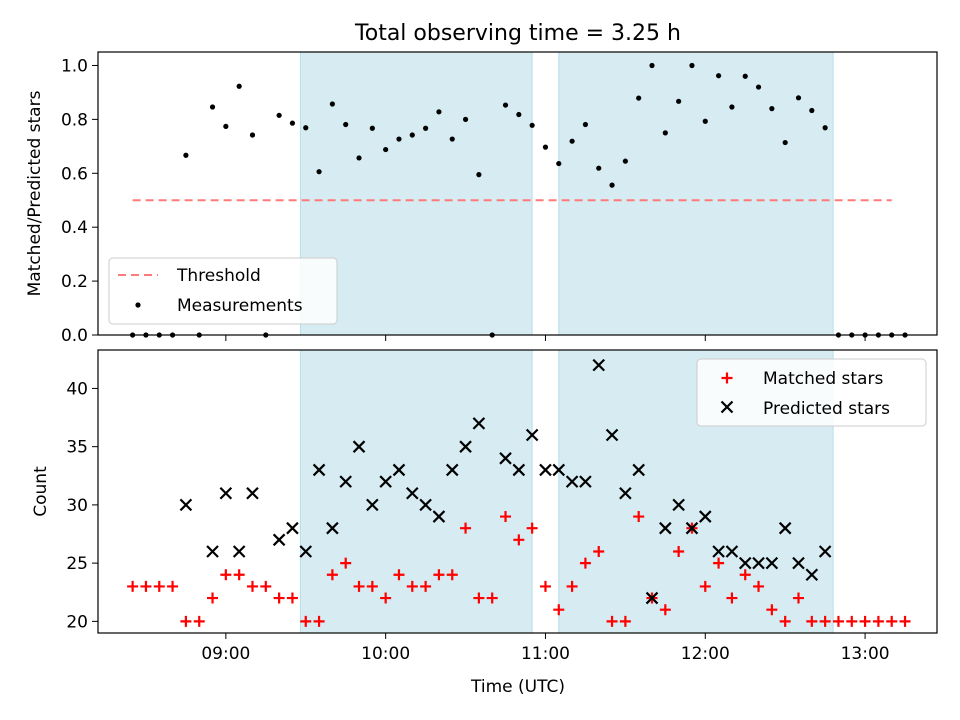 The image size is (960, 720). Describe the element at coordinates (74, 336) in the screenshot. I see `y-tick-label: 0.0` at that location.